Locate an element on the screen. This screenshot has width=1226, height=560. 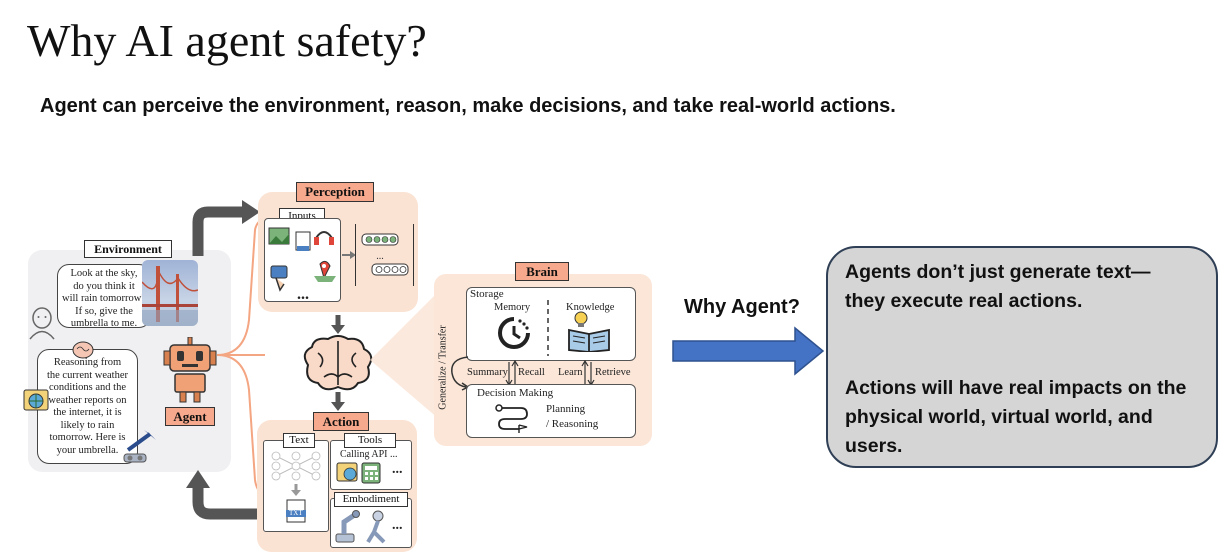
bubble-line: will rain tomorrow? is located at coordinates (104, 298).